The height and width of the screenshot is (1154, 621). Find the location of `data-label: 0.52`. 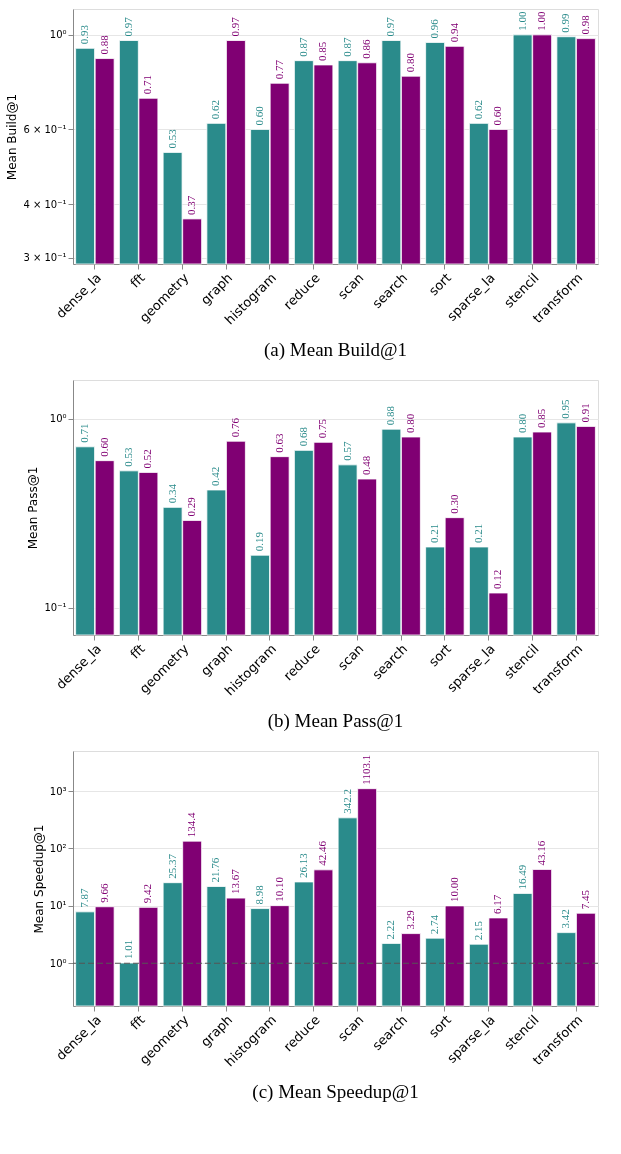

data-label: 0.52 is located at coordinates (147, 459).